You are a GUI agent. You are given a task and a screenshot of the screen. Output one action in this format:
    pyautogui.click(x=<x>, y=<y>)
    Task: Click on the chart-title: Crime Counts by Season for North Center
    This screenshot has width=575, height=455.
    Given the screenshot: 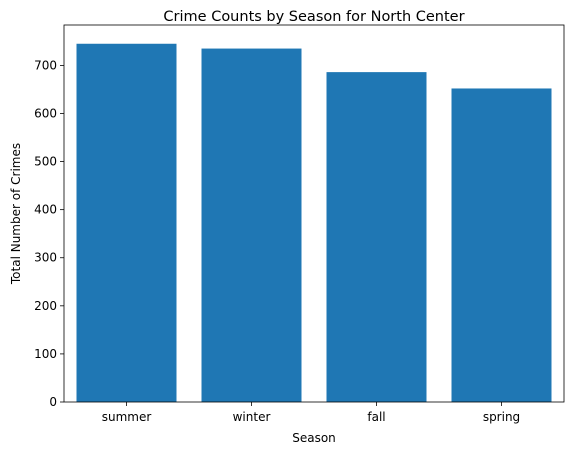 What is the action you would take?
    pyautogui.click(x=313, y=17)
    